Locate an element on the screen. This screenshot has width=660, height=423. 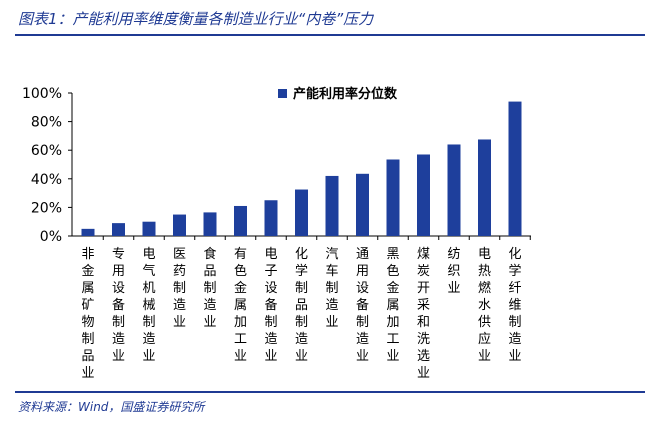
x-tick-label: 电气机械制造业 is located at coordinates (148, 305).